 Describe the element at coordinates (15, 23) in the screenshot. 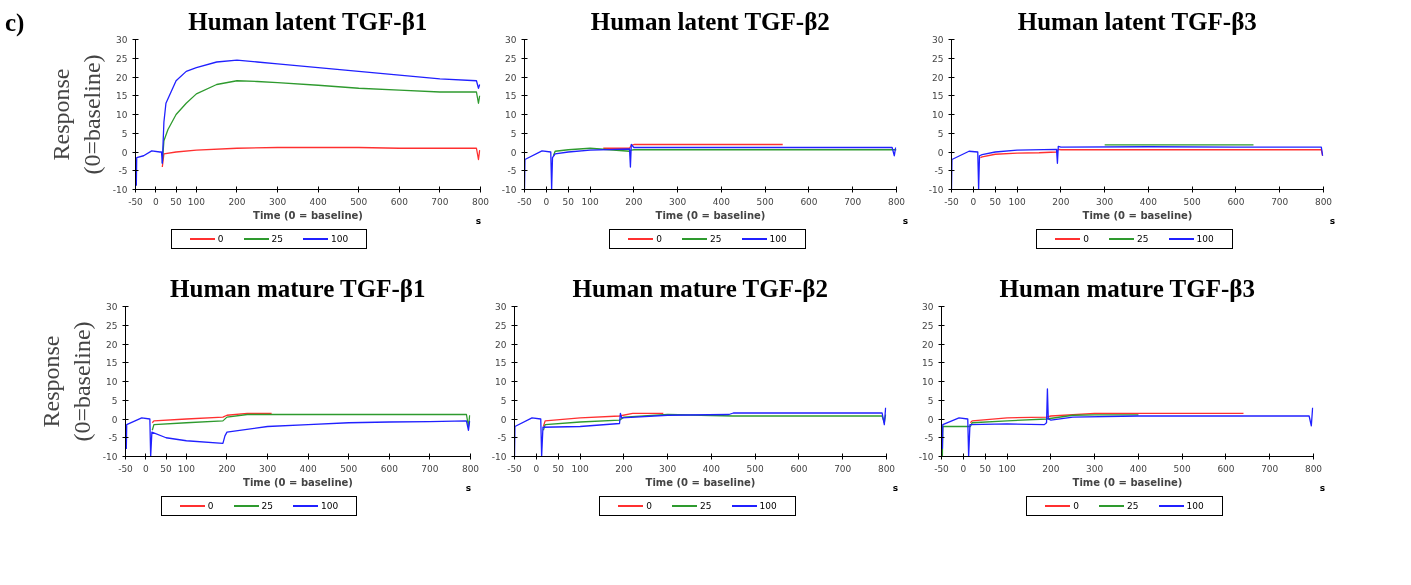

I see `text: c)` at that location.